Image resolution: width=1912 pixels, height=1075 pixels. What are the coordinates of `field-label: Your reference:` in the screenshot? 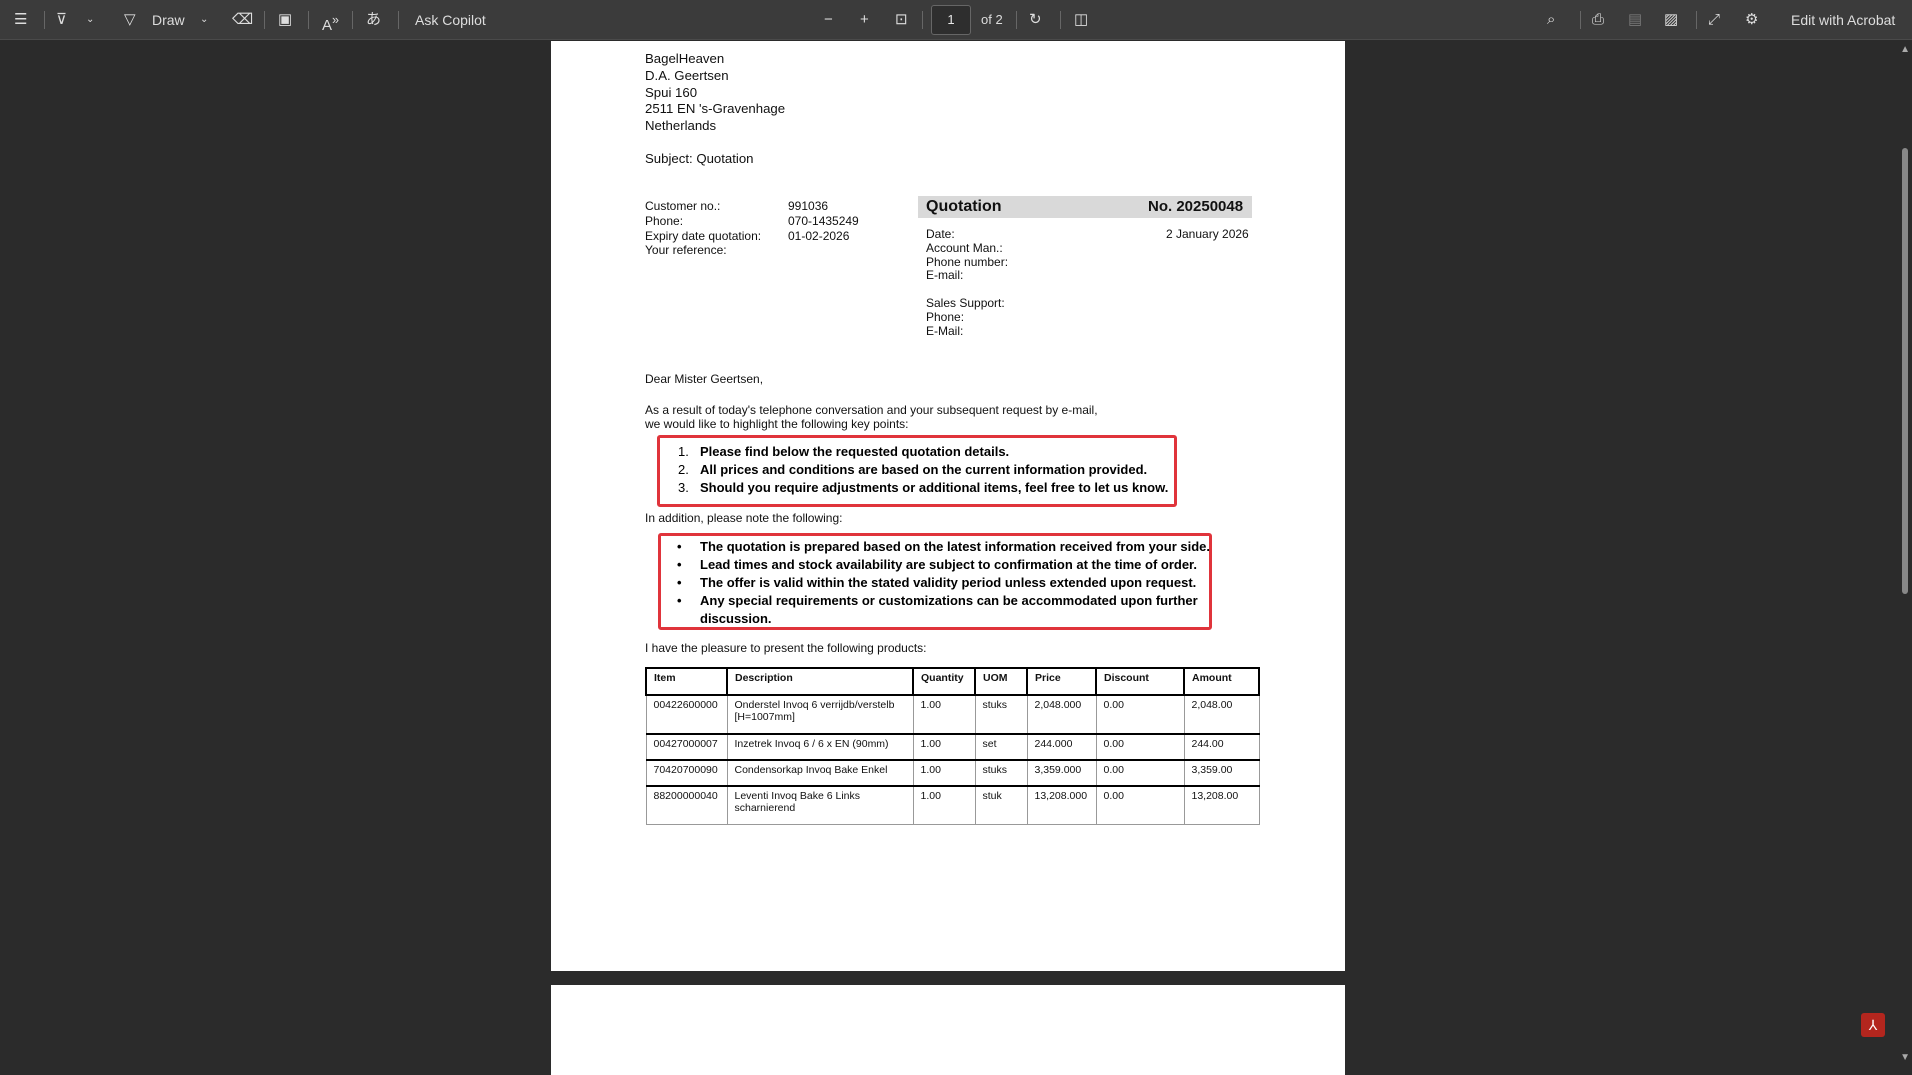 It's located at (686, 250).